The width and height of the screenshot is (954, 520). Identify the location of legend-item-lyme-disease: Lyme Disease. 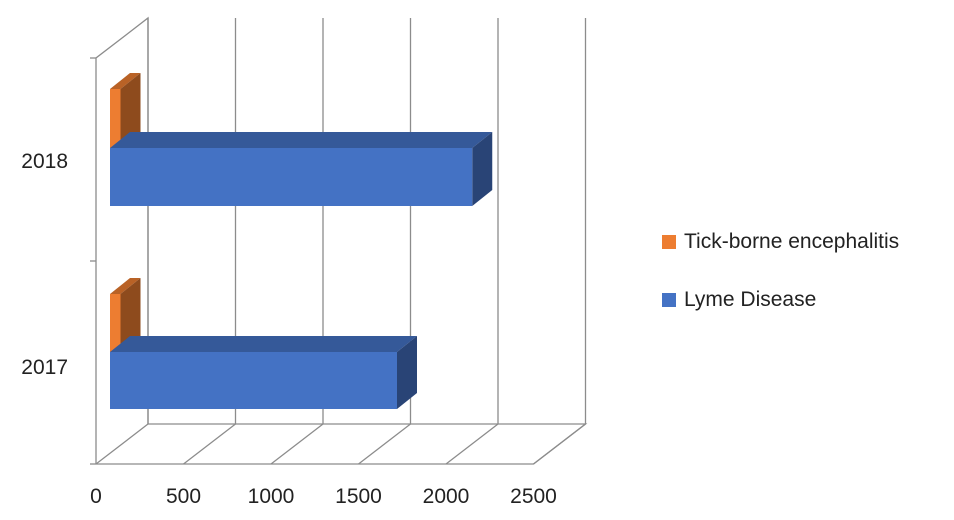
(780, 300).